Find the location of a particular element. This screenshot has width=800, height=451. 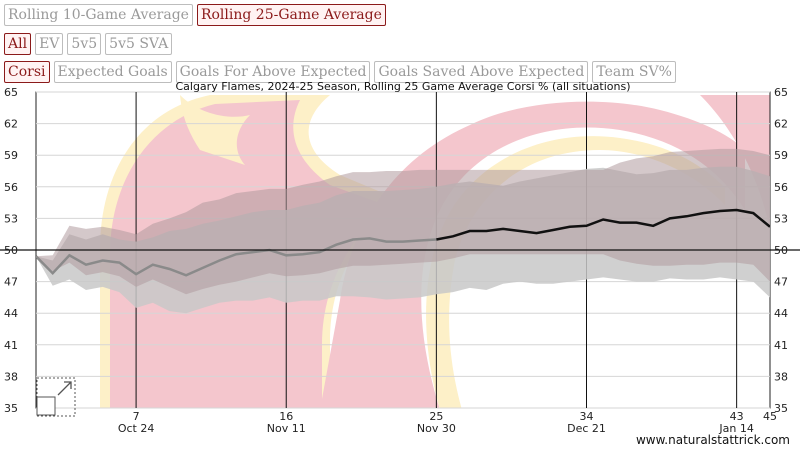

rolling-average-lines is located at coordinates (403, 242).